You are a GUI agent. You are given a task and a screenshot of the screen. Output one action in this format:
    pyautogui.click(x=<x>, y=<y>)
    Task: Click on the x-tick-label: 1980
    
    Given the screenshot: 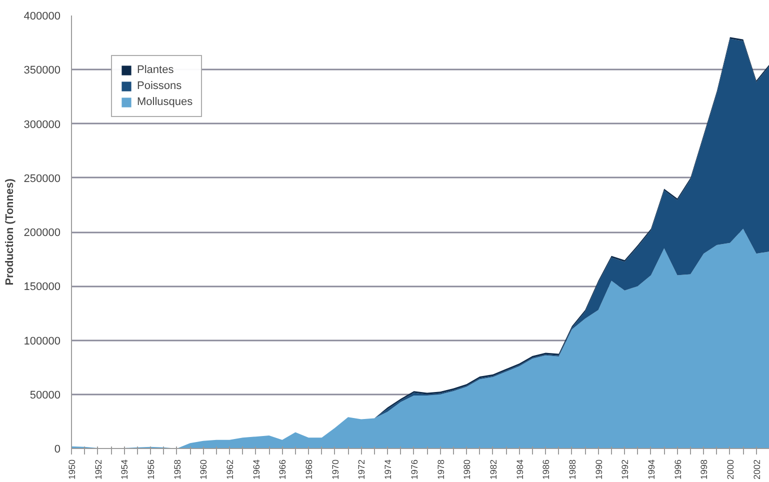 What is the action you would take?
    pyautogui.click(x=467, y=469)
    